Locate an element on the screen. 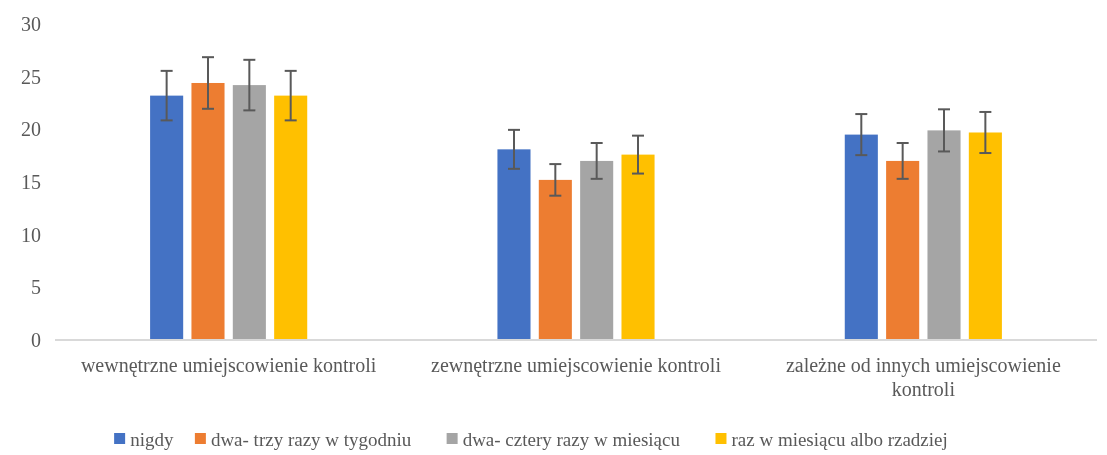  legend-label: dwa- trzy razy w tygodniu is located at coordinates (311, 439).